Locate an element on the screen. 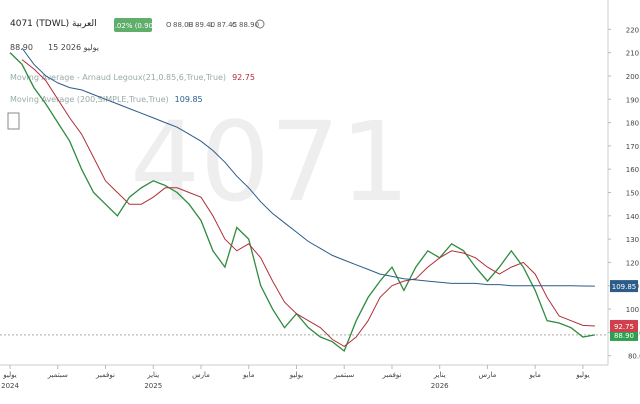 This screenshot has height=404, width=640. ohlc-key: L is located at coordinates (212, 25).